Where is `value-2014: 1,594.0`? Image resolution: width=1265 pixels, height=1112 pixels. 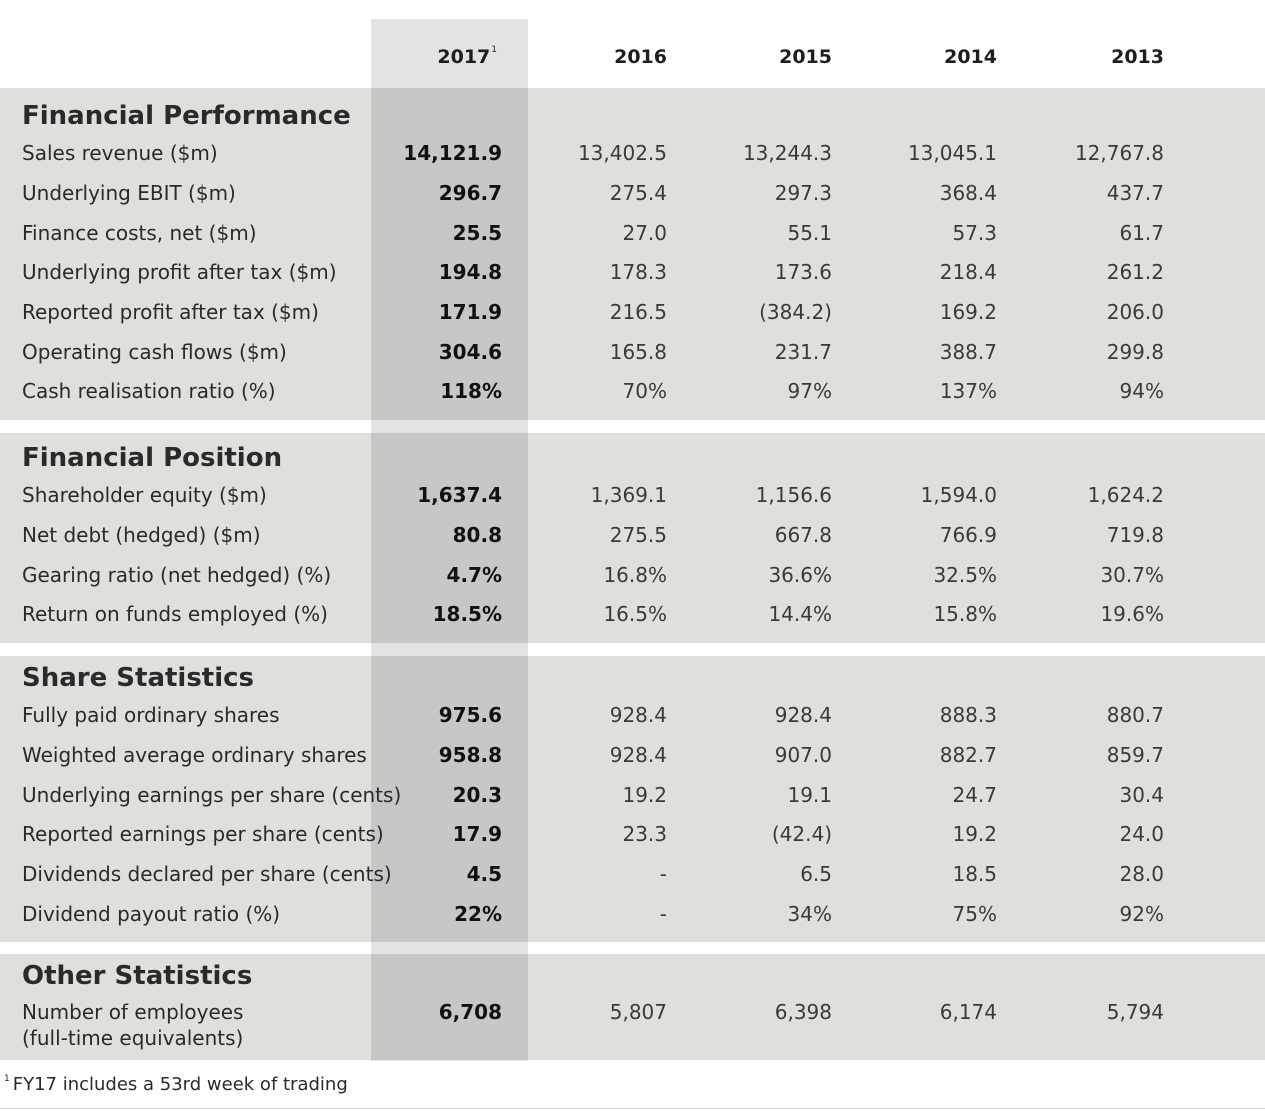 value-2014: 1,594.0 is located at coordinates (958, 495).